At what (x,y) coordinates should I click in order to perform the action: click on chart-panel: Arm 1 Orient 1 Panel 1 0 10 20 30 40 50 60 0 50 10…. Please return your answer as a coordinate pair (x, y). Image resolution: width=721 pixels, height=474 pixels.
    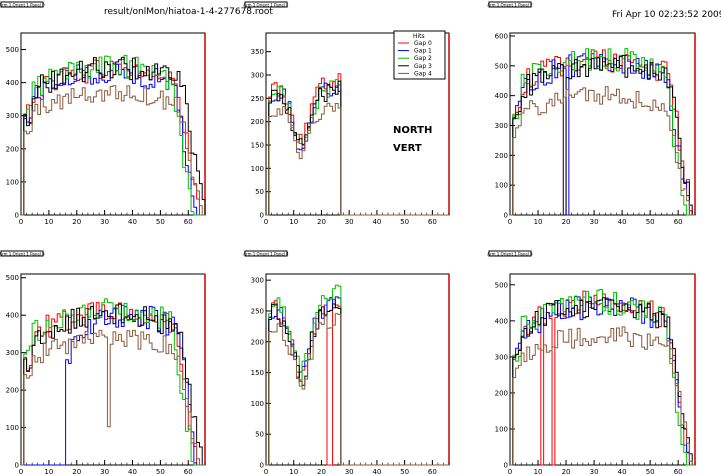
    Looking at the image, I should click on (346, 113).